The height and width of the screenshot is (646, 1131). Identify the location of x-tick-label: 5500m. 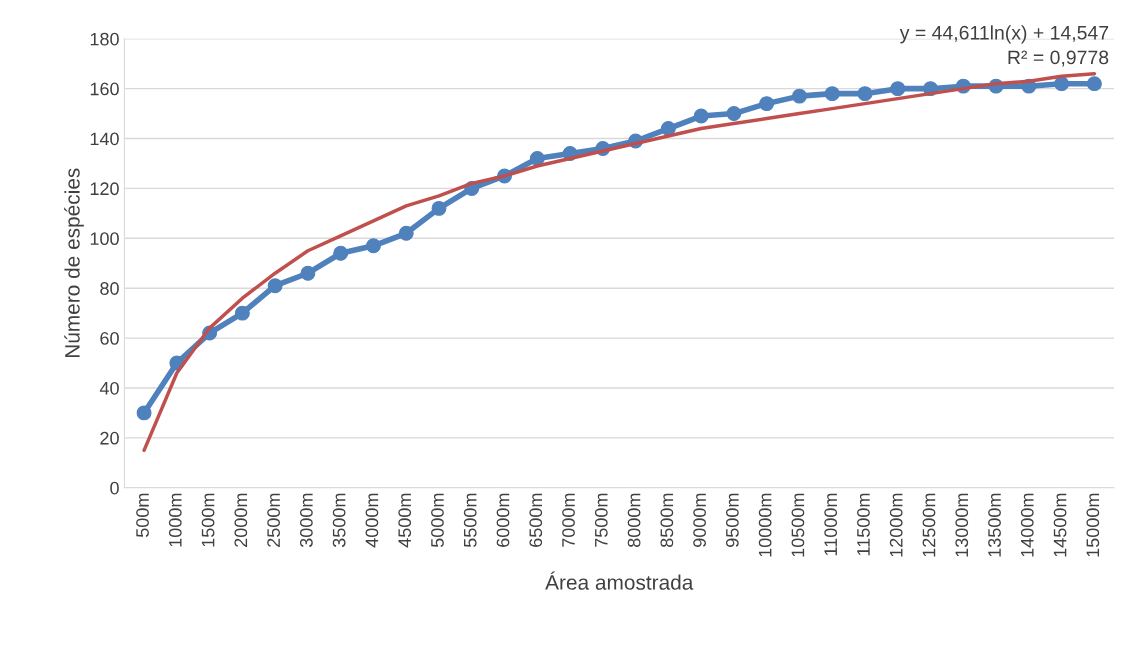
(470, 520).